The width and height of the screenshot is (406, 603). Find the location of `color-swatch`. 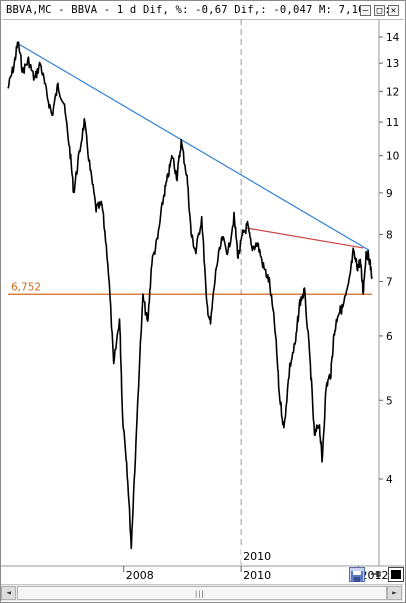

color-swatch is located at coordinates (396, 574).